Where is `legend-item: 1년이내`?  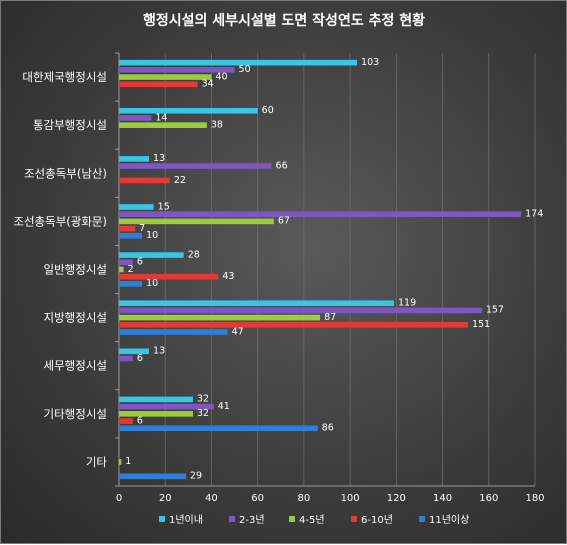 legend-item: 1년이내 is located at coordinates (181, 520).